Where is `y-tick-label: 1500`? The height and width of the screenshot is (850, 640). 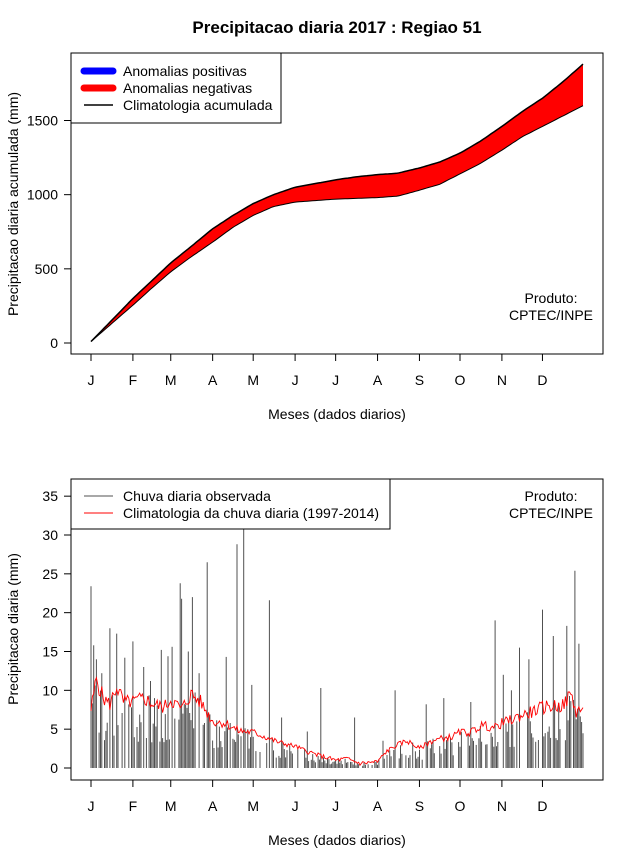
y-tick-label: 1500 is located at coordinates (42, 121).